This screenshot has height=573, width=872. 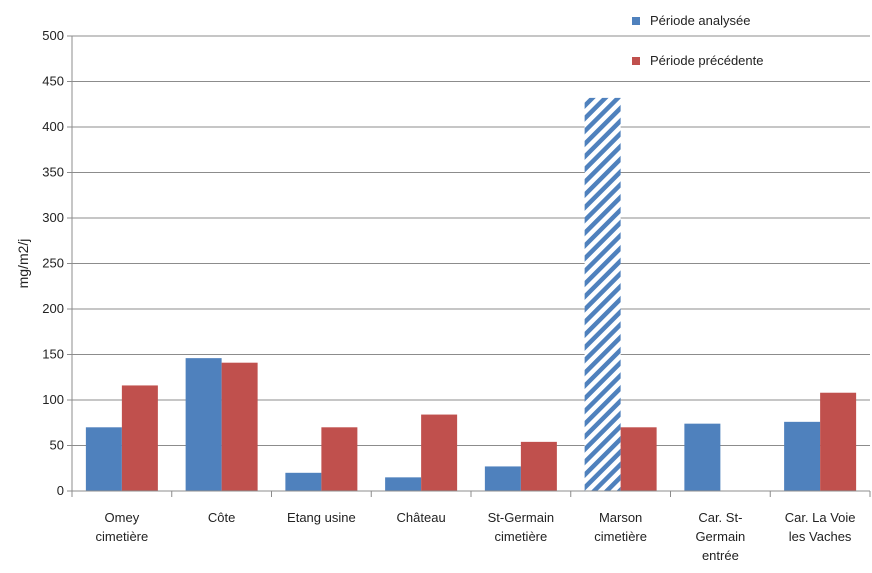 I want to click on y-tick-label: 0, so click(x=60, y=490).